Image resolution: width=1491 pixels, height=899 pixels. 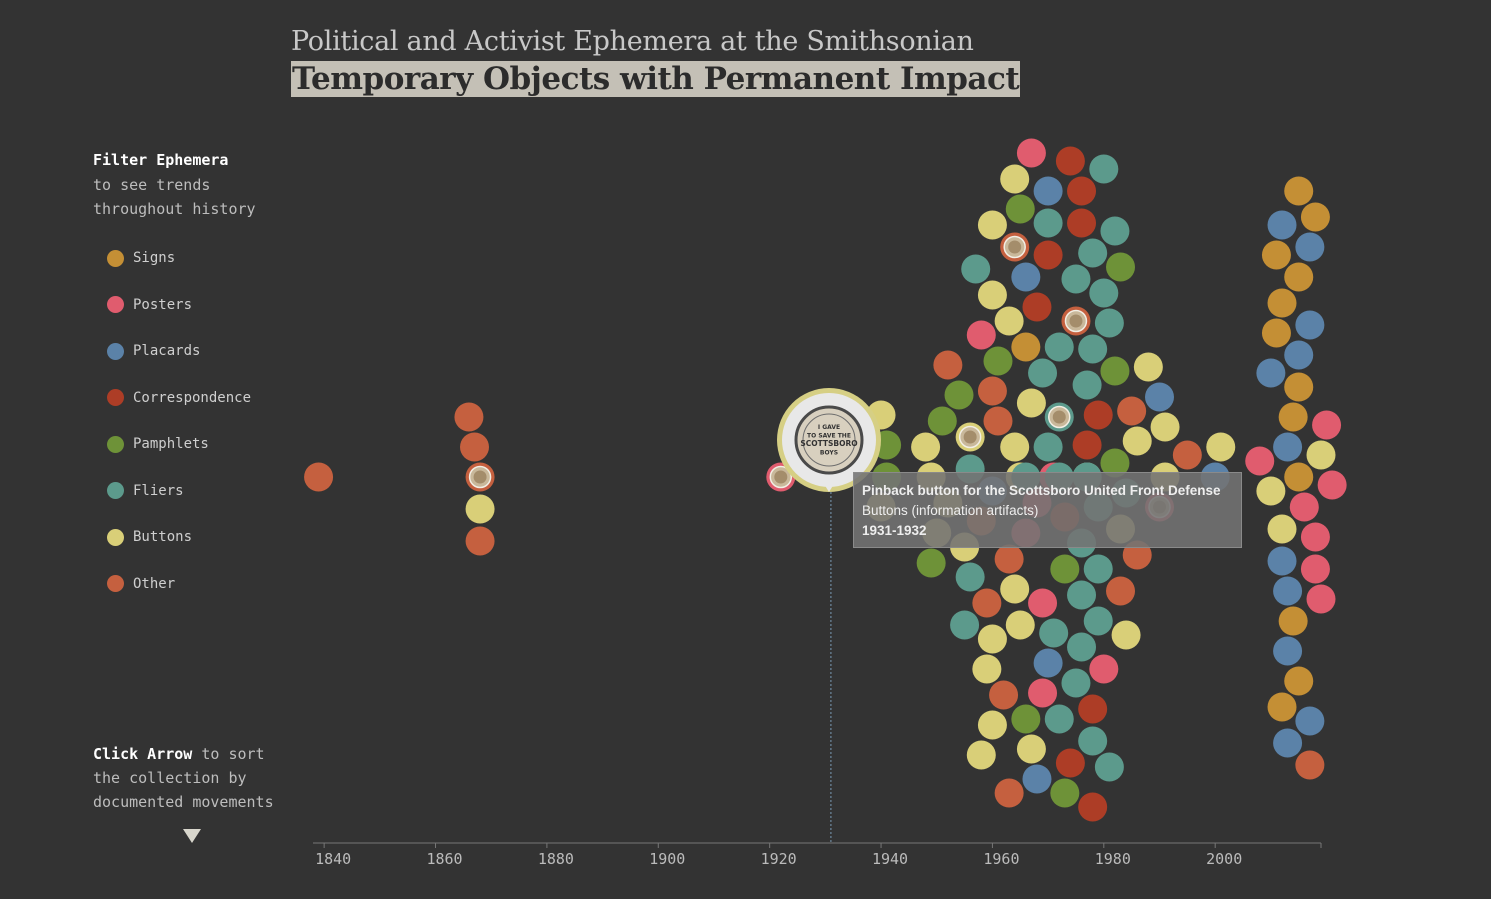 What do you see at coordinates (179, 491) in the screenshot?
I see `legend-item-fliers: Fliers` at bounding box center [179, 491].